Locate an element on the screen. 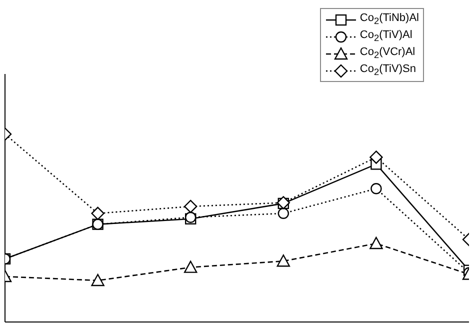 Image resolution: width=474 pixels, height=324 pixels. legend-label: Co$_{2}$(TiV)Al is located at coordinates (386, 36).